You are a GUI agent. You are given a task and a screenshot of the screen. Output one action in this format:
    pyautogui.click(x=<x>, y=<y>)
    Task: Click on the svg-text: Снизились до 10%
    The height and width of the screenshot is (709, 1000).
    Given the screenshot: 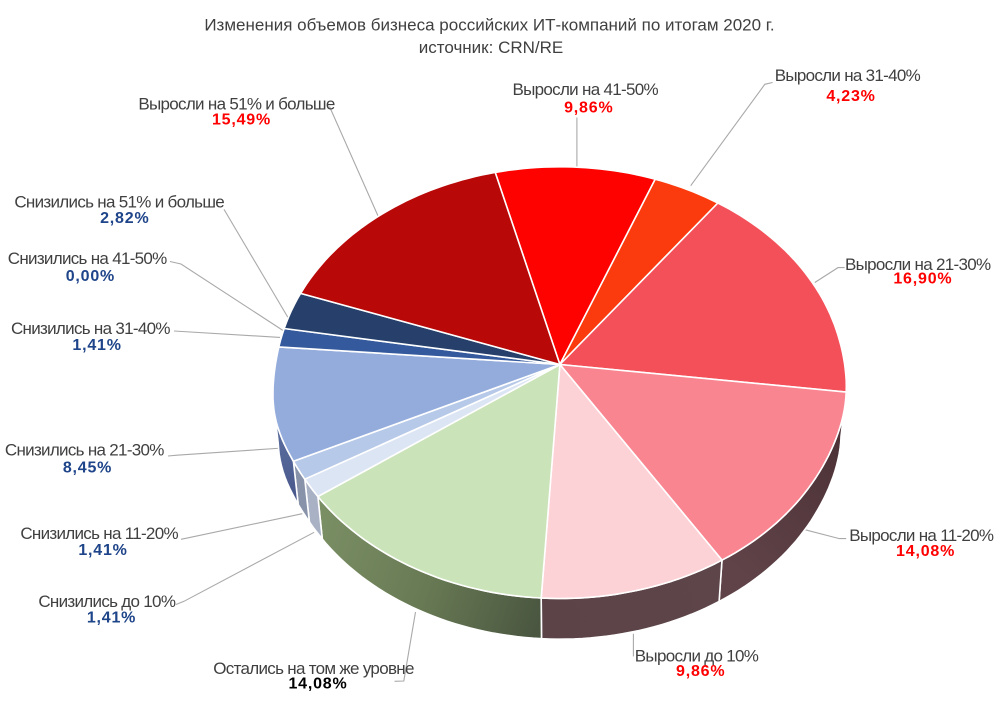 What is the action you would take?
    pyautogui.click(x=106, y=601)
    